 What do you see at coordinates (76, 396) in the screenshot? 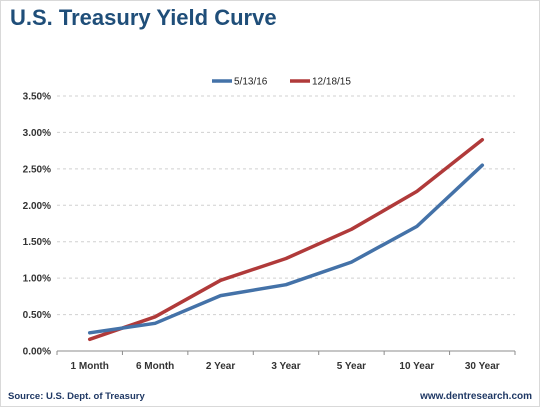
I see `source-note: Source: U.S. Dept. of Treasury` at bounding box center [76, 396].